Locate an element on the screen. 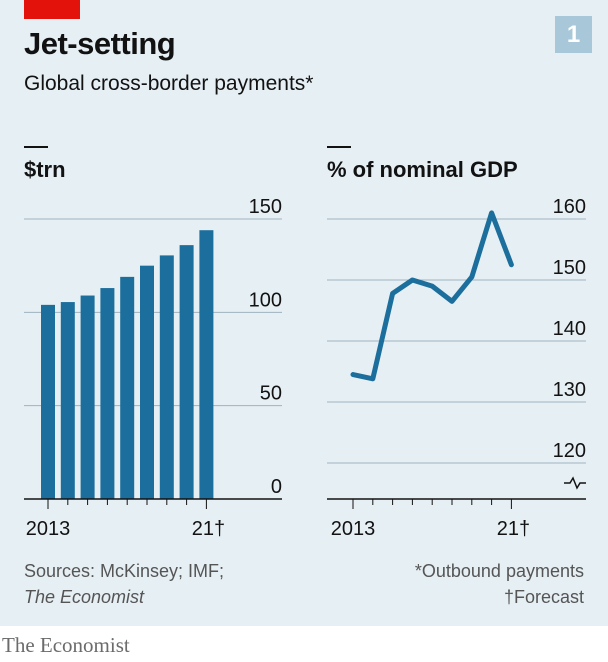 The height and width of the screenshot is (662, 608). left-unit-dash is located at coordinates (36, 147).